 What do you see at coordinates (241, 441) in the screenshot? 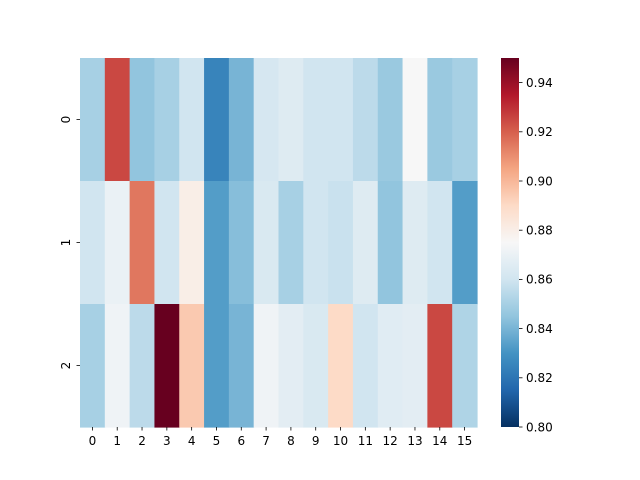
I see `x-tick-label-6: 6` at bounding box center [241, 441].